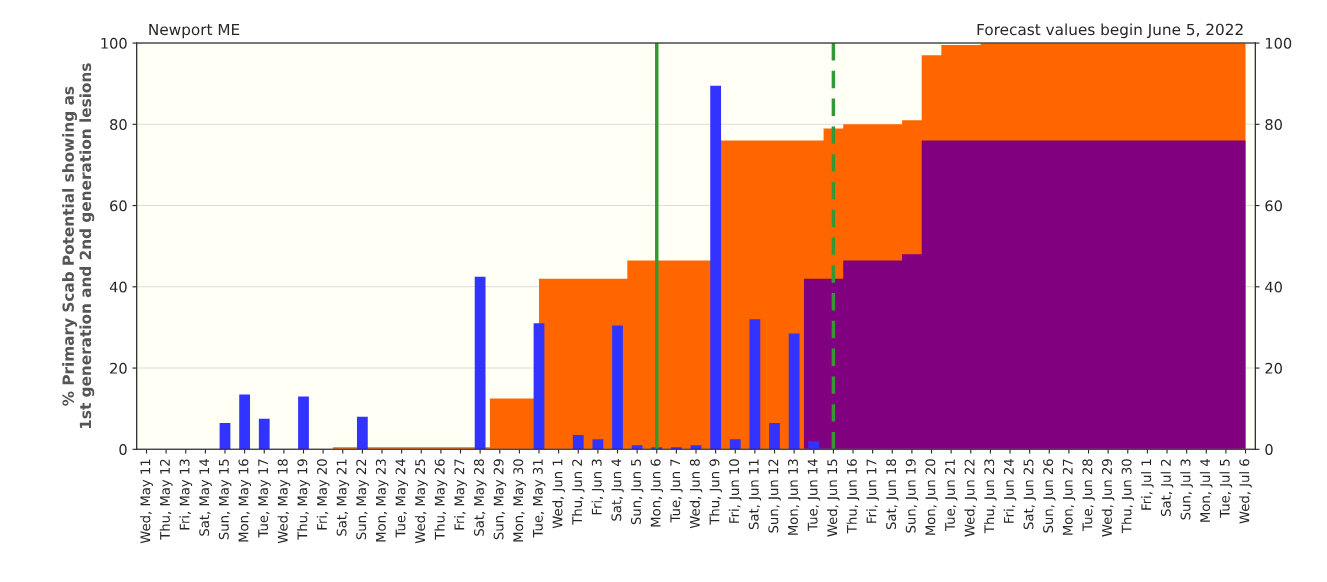 This screenshot has width=1327, height=582. What do you see at coordinates (676, 491) in the screenshot?
I see `x-tick-label: Tue, Jun 7` at bounding box center [676, 491].